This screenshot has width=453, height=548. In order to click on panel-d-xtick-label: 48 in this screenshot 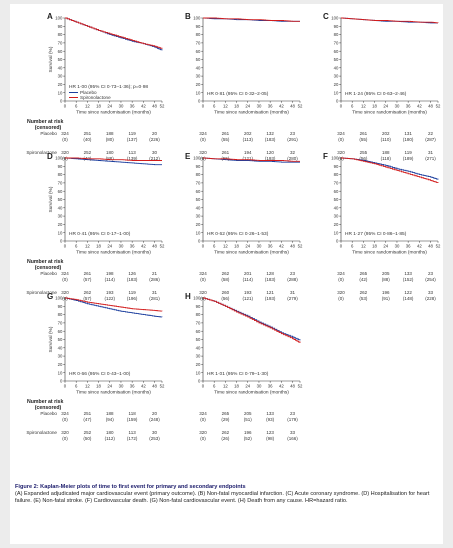, I will do `click(154, 245)`.